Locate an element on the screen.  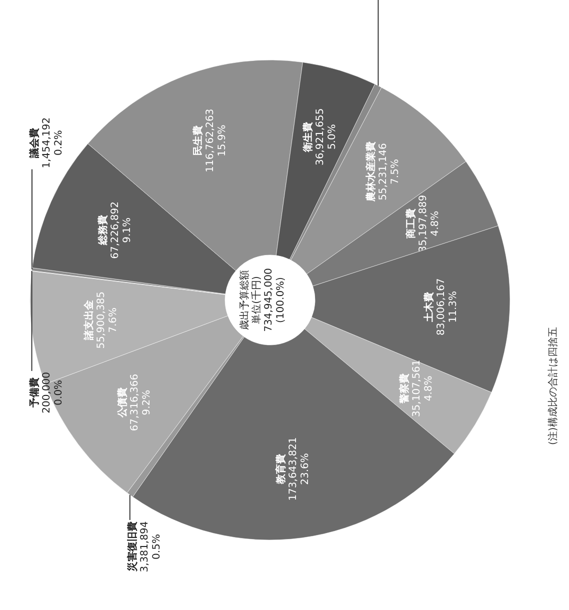
slice-label: 諸支出金 is located at coordinates (89, 320).